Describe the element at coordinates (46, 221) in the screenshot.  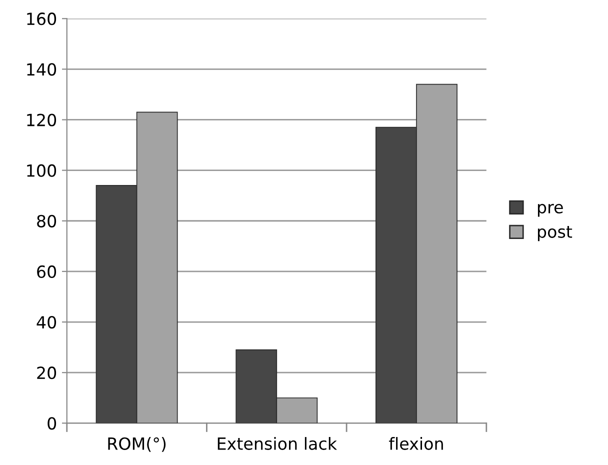
I see `y-tick-label: 80` at that location.